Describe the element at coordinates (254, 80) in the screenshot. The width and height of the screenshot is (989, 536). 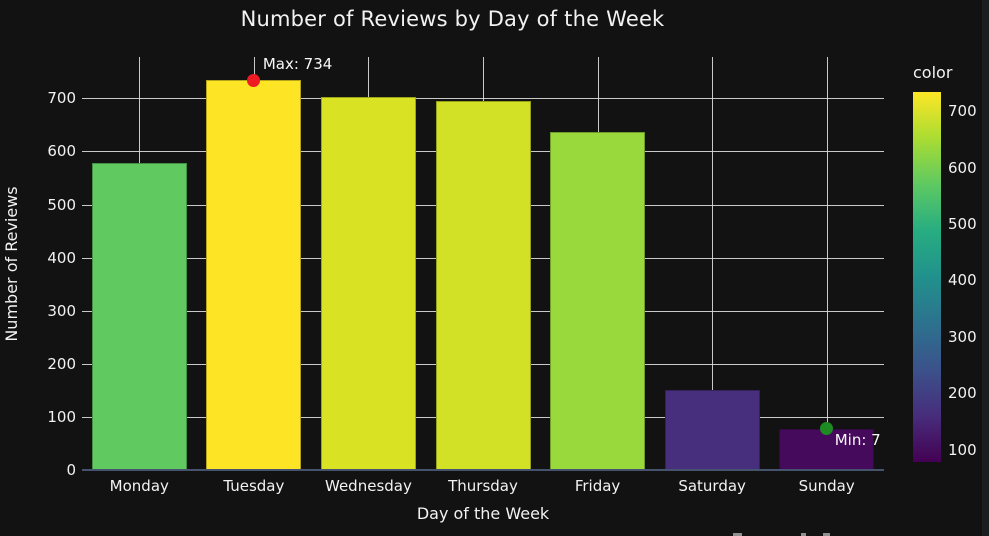
I see `max-annotation-dot` at that location.